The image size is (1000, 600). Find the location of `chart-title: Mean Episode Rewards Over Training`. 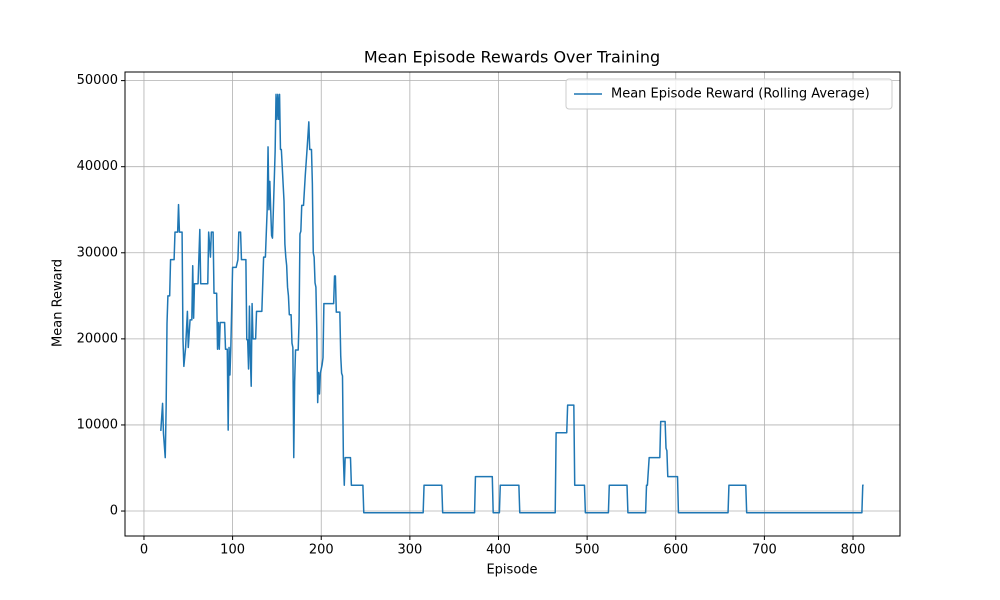

chart-title: Mean Episode Rewards Over Training is located at coordinates (512, 57).